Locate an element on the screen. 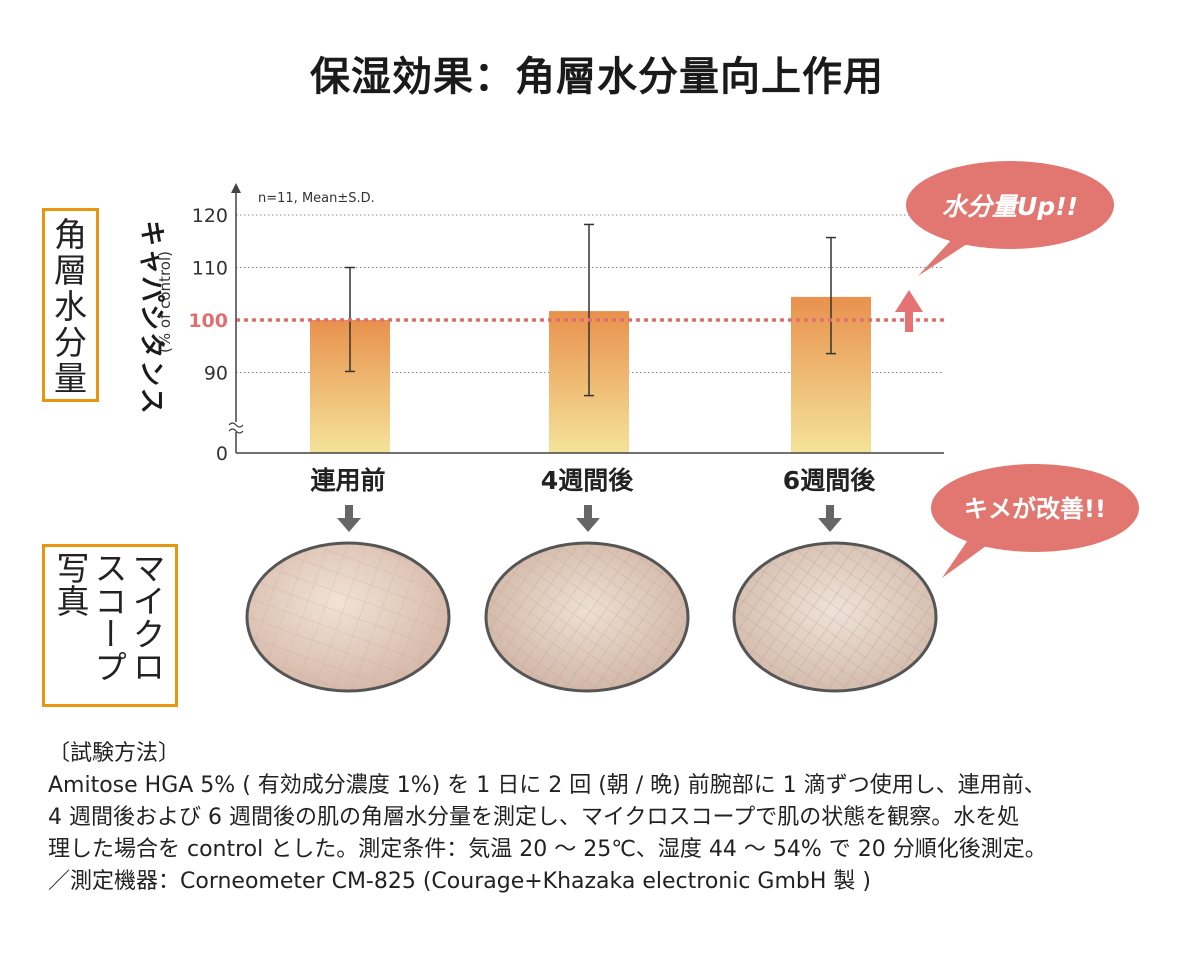  y-axis-label: キャパシタンス is located at coordinates (151, 317).